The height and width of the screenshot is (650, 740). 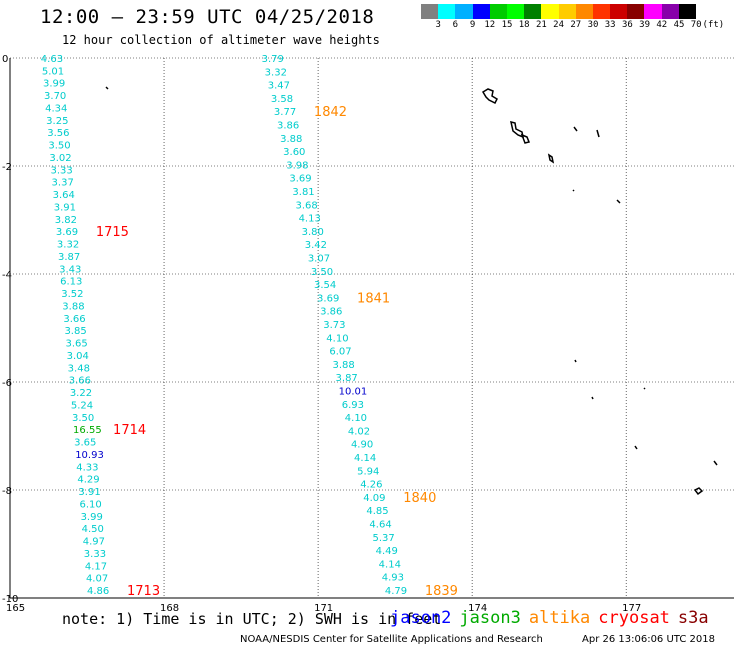 What do you see at coordinates (490, 25) in the screenshot?
I see `legend-label: 12` at bounding box center [490, 25].